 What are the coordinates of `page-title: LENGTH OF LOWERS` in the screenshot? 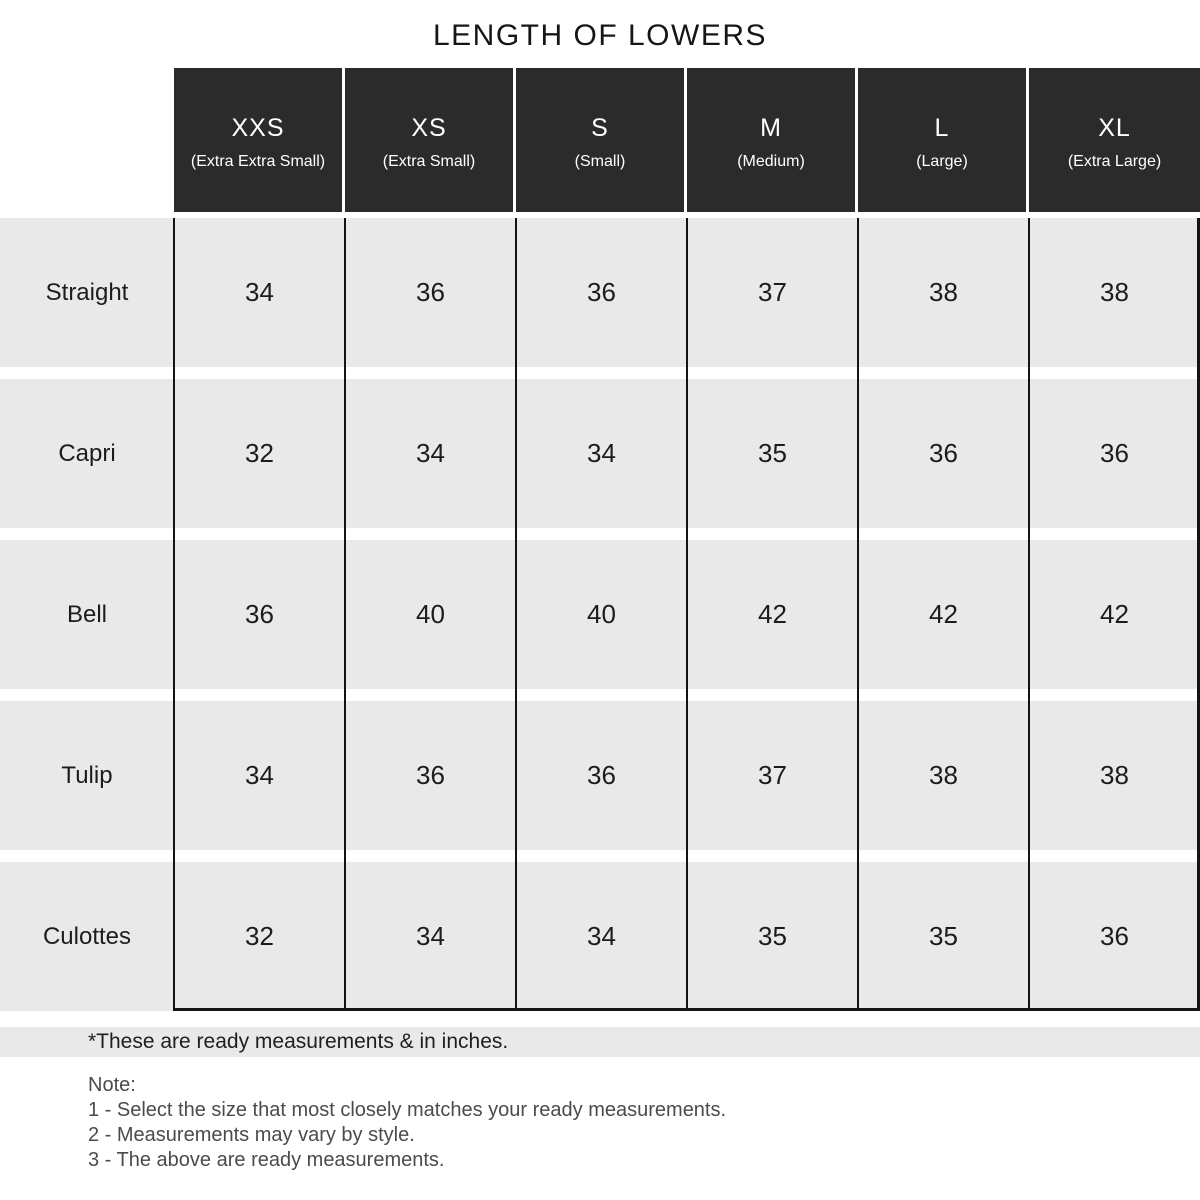 It's located at (600, 35).